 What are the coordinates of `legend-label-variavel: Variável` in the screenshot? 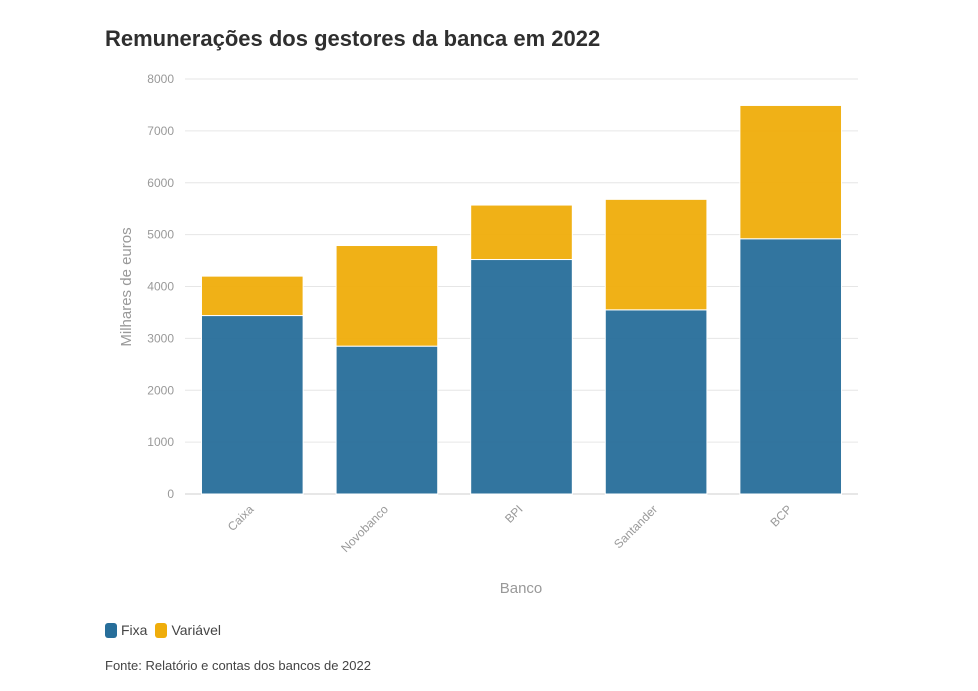 It's located at (196, 630).